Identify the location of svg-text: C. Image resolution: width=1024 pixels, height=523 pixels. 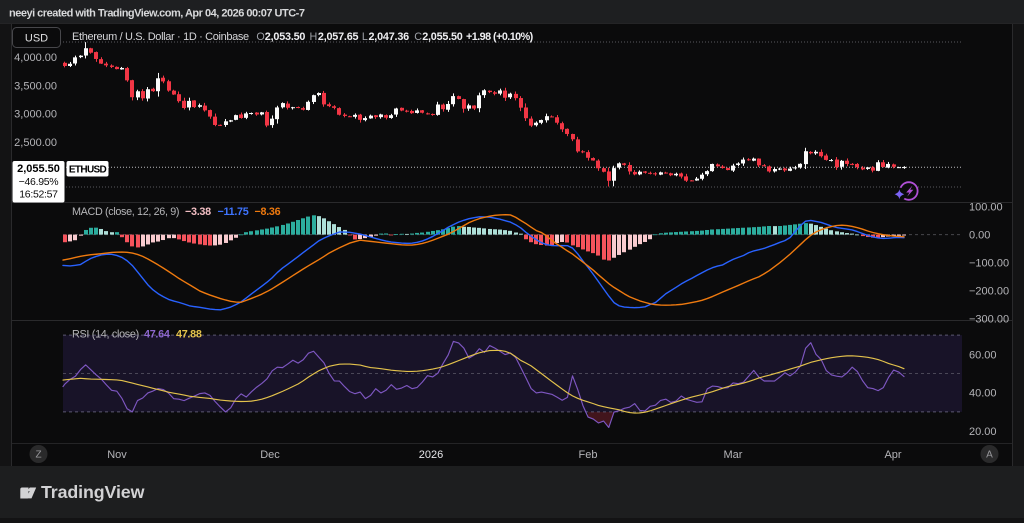
(418, 37).